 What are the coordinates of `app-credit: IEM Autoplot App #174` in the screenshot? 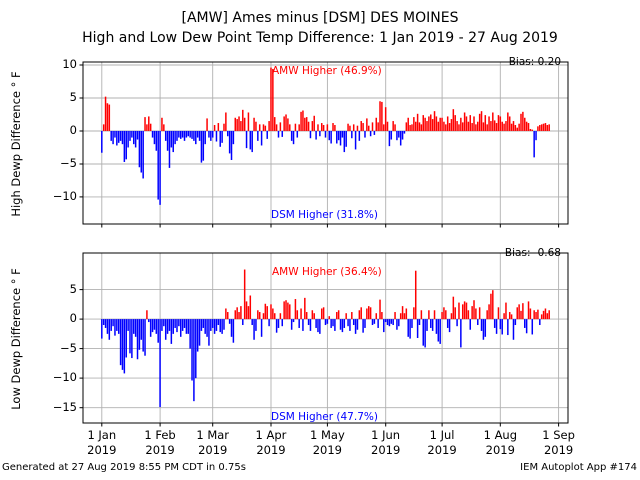 It's located at (578, 467).